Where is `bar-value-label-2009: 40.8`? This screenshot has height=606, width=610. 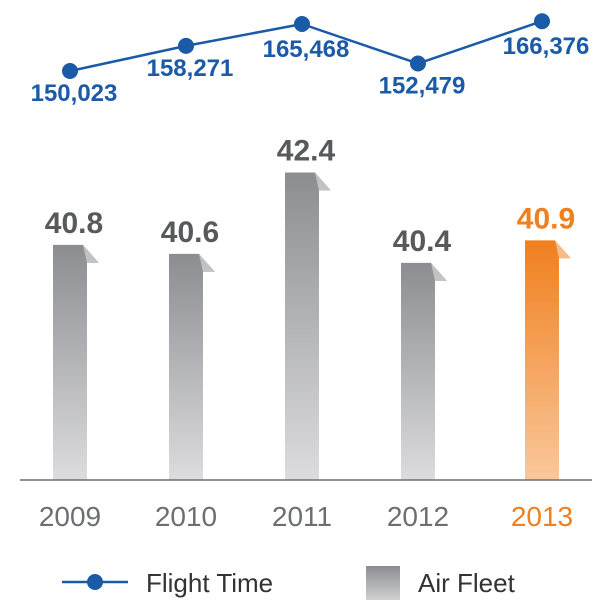 bar-value-label-2009: 40.8 is located at coordinates (74, 223).